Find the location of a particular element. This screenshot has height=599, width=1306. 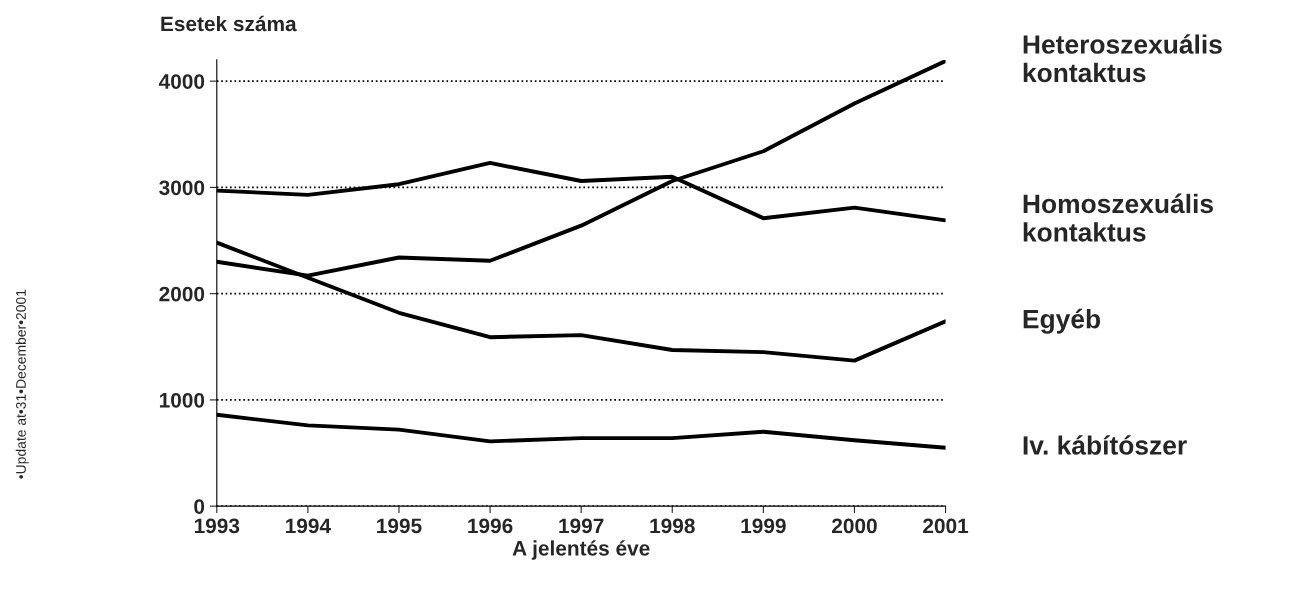

text: Egyéb is located at coordinates (1062, 321).